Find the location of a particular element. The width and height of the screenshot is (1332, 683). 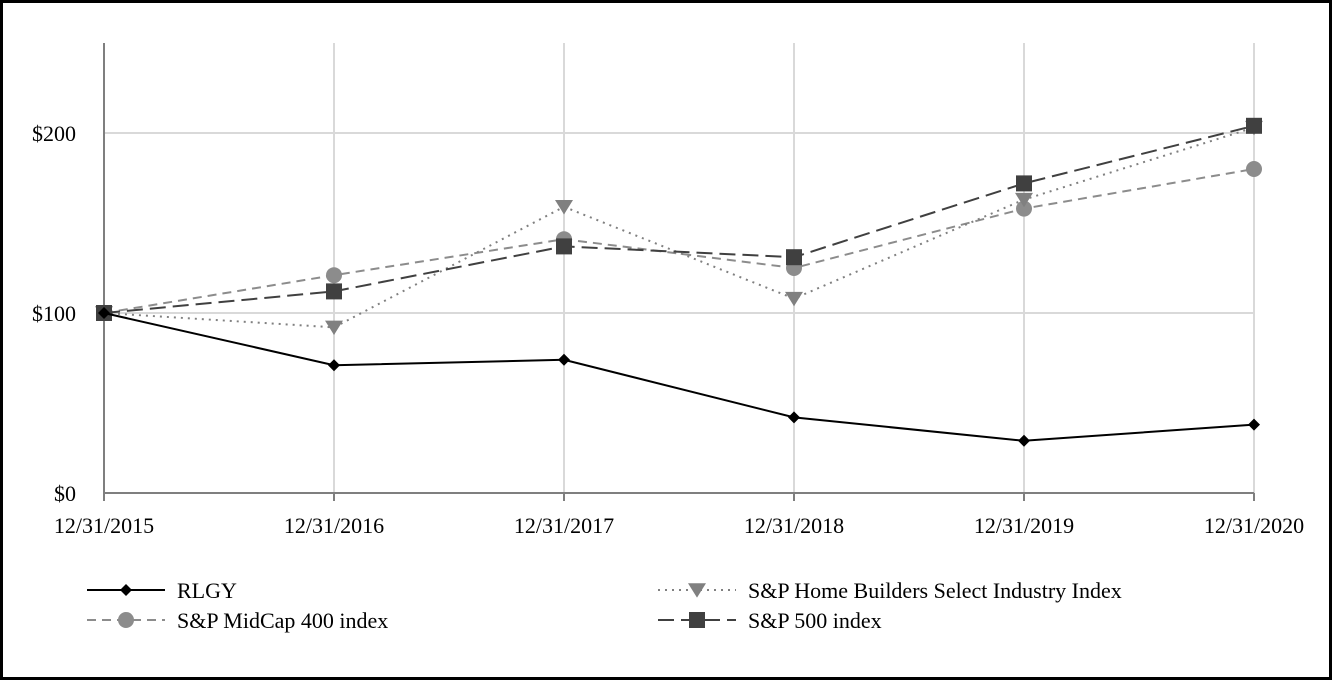

x-tick-label: 12/31/2017 is located at coordinates (564, 525).